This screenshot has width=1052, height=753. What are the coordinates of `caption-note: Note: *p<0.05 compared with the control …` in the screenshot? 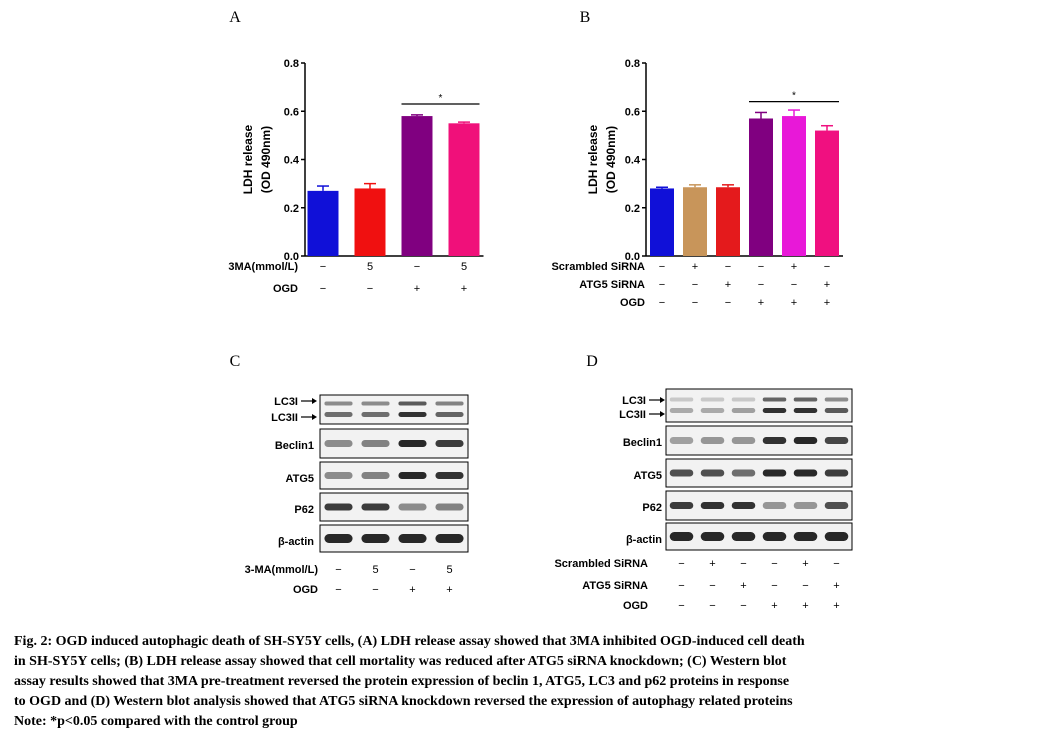 It's located at (156, 721).